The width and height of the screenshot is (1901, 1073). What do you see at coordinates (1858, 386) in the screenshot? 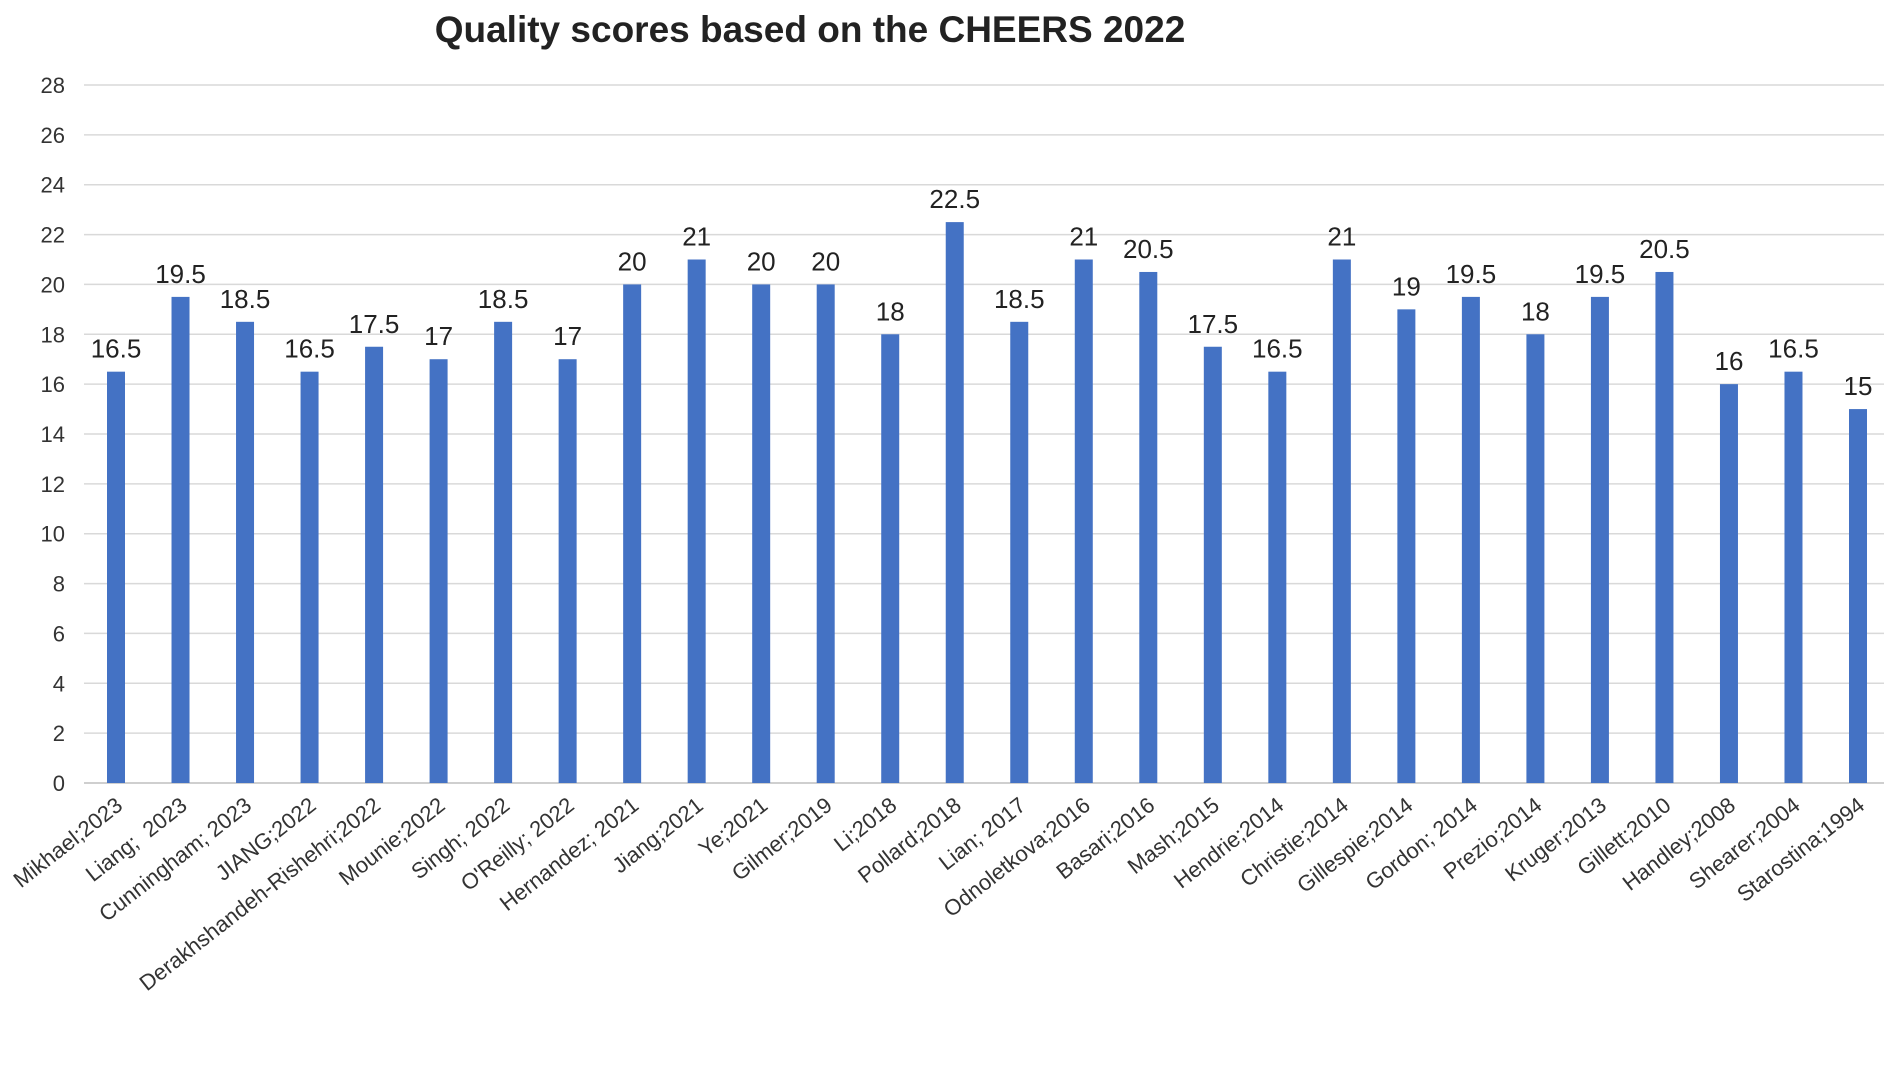
I see `data-label: 15` at bounding box center [1858, 386].